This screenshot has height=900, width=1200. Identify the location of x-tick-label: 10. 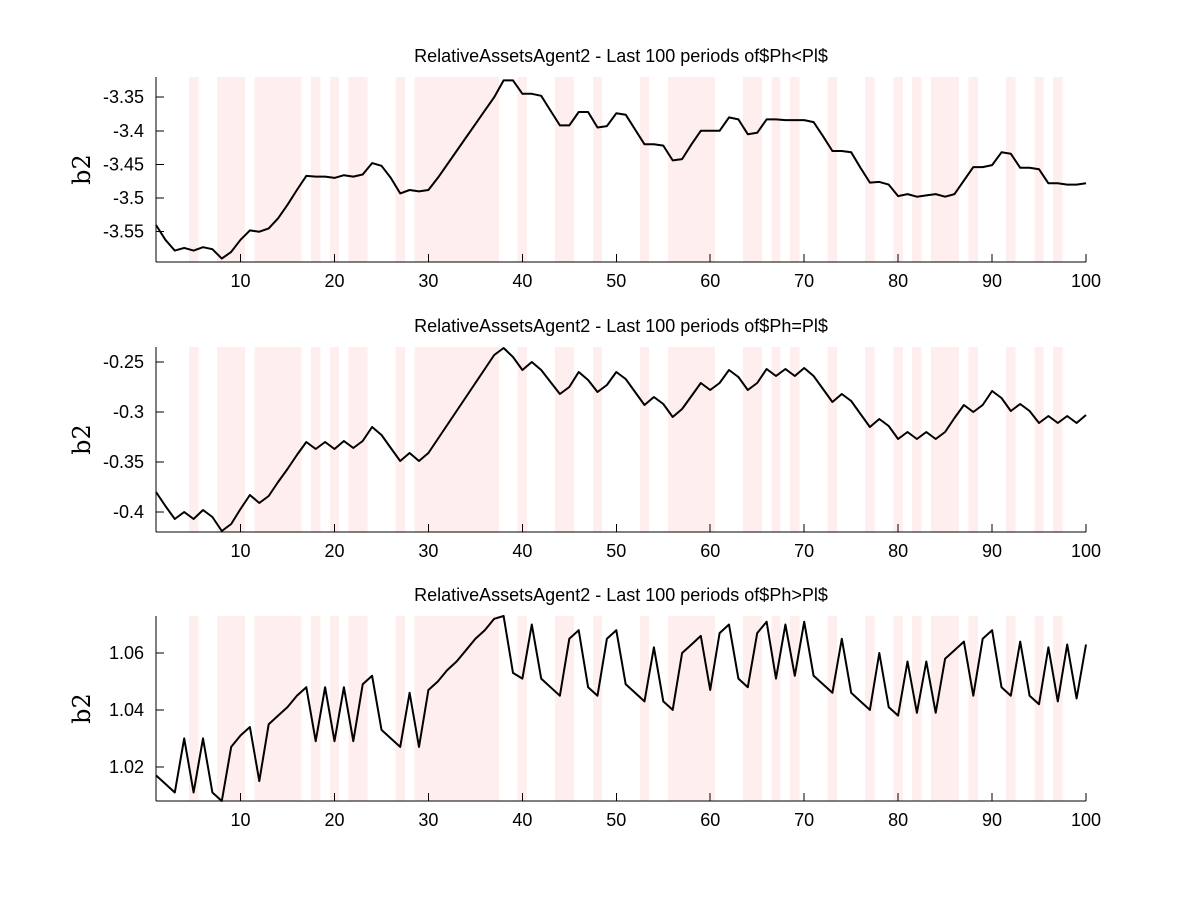
(241, 820).